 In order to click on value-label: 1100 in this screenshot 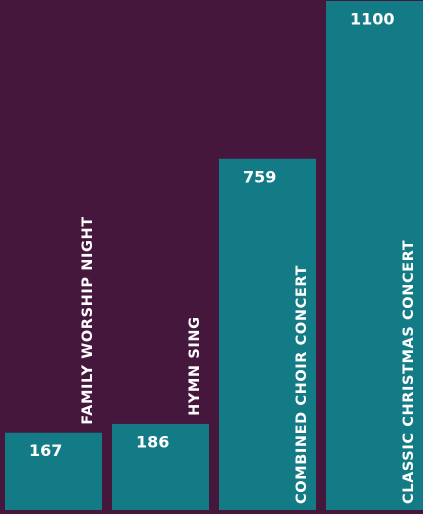, I will do `click(372, 19)`.